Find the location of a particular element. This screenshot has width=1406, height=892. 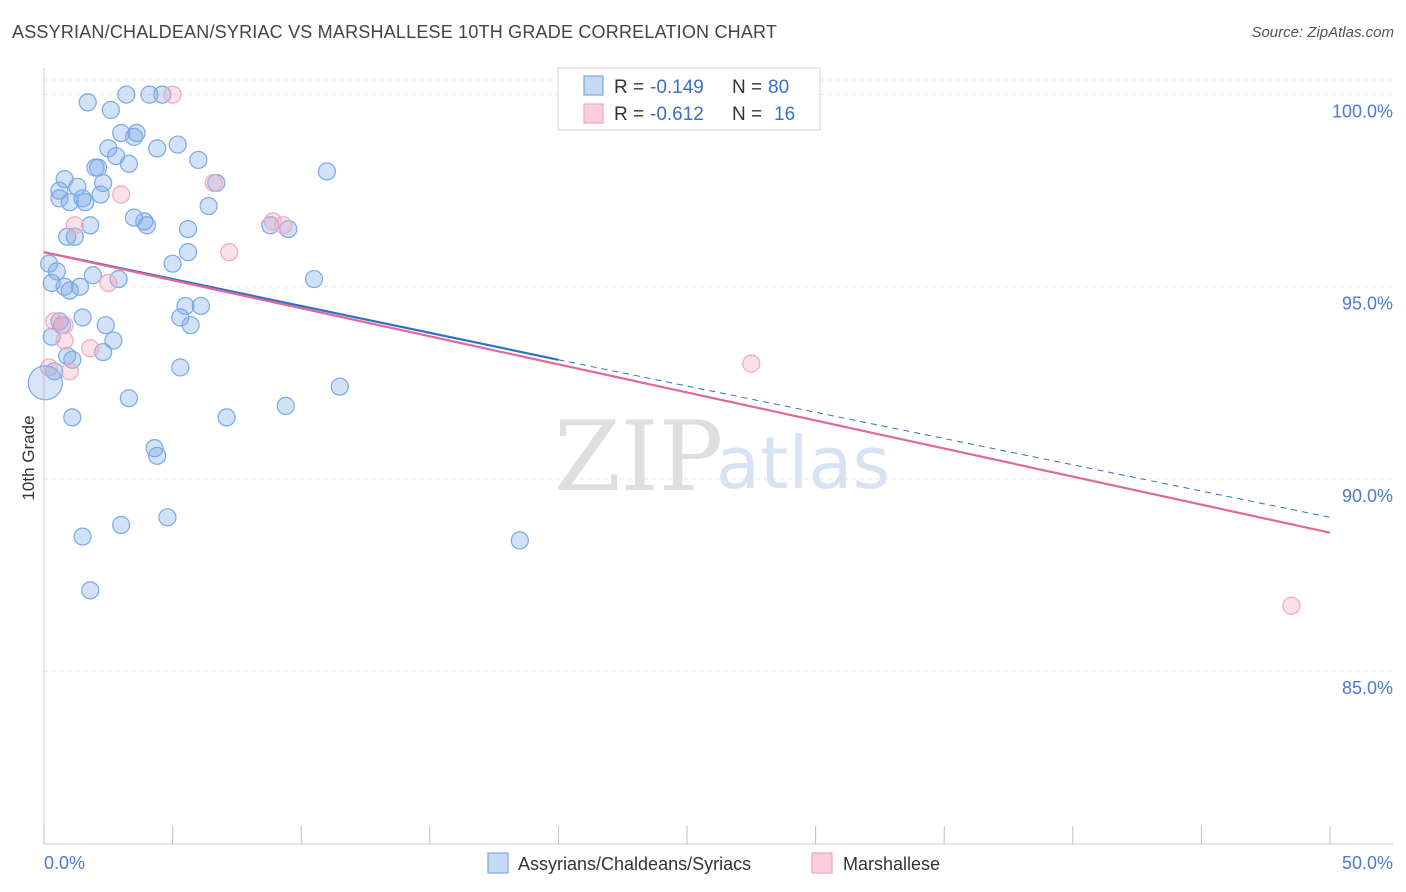

y-tick-label-0: 100.0% is located at coordinates (1362, 112).